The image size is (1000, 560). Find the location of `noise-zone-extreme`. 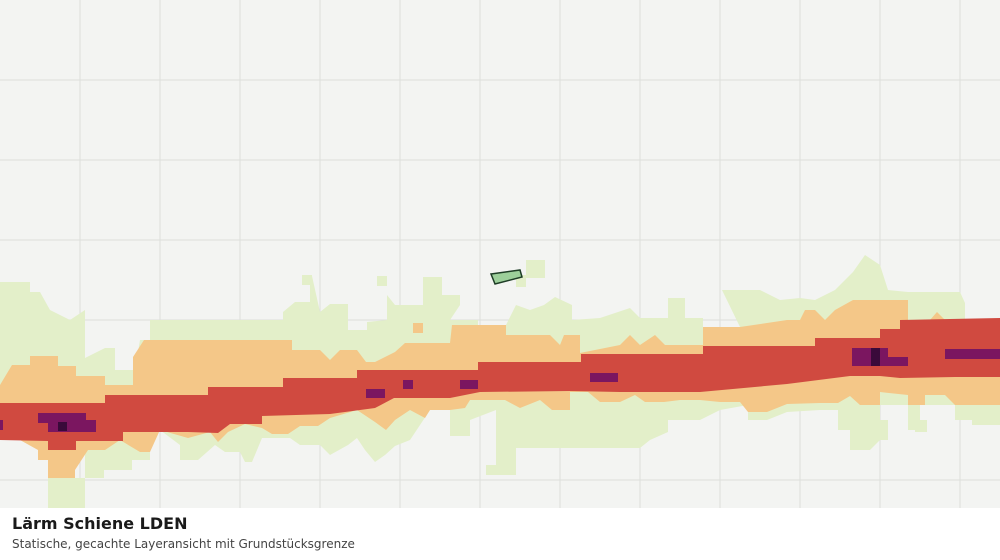

noise-zone-extreme is located at coordinates (469, 389).